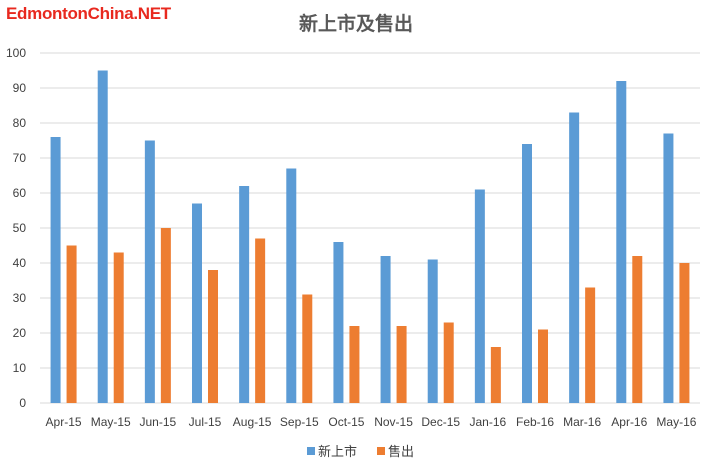 The image size is (713, 474). I want to click on x-tick-label: May-16, so click(676, 422).